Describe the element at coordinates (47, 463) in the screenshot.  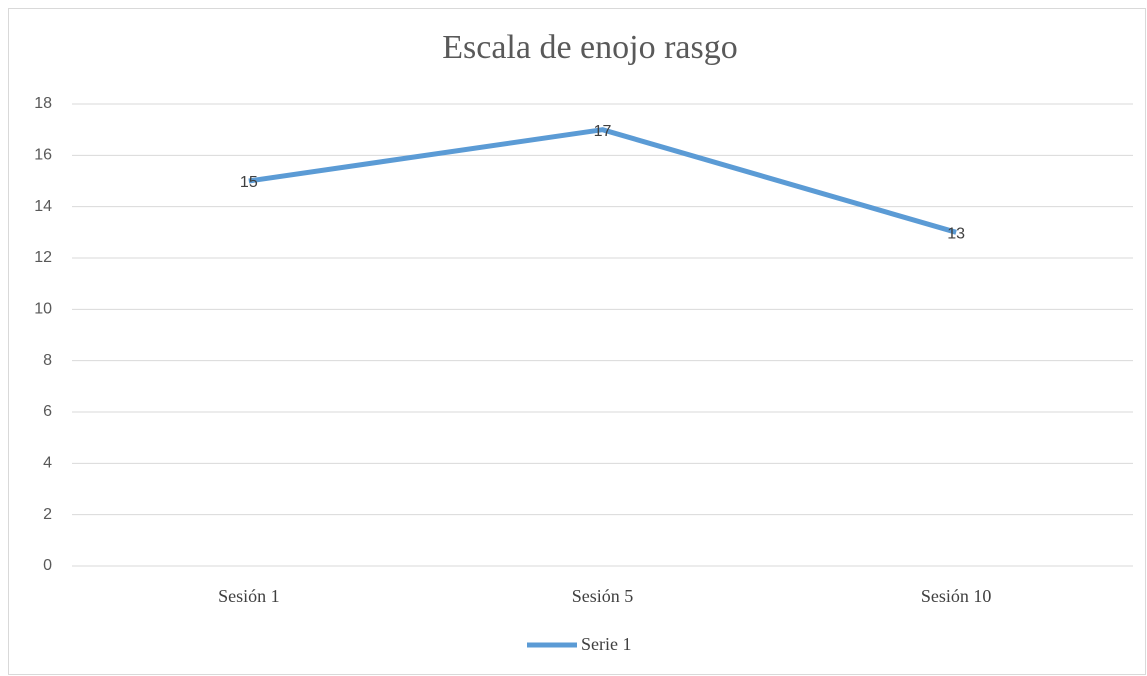
I see `y-tick-label: 4` at that location.